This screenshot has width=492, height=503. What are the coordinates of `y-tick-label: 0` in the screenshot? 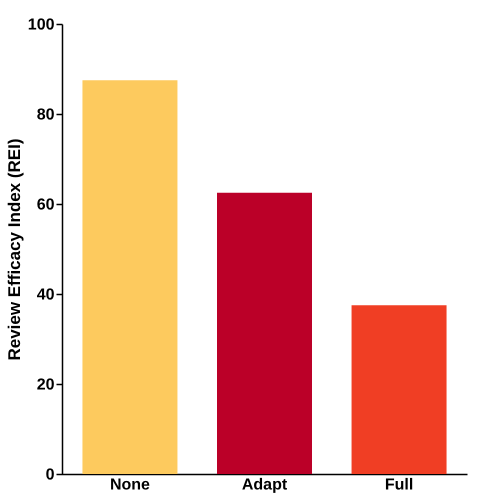 It's located at (50, 475).